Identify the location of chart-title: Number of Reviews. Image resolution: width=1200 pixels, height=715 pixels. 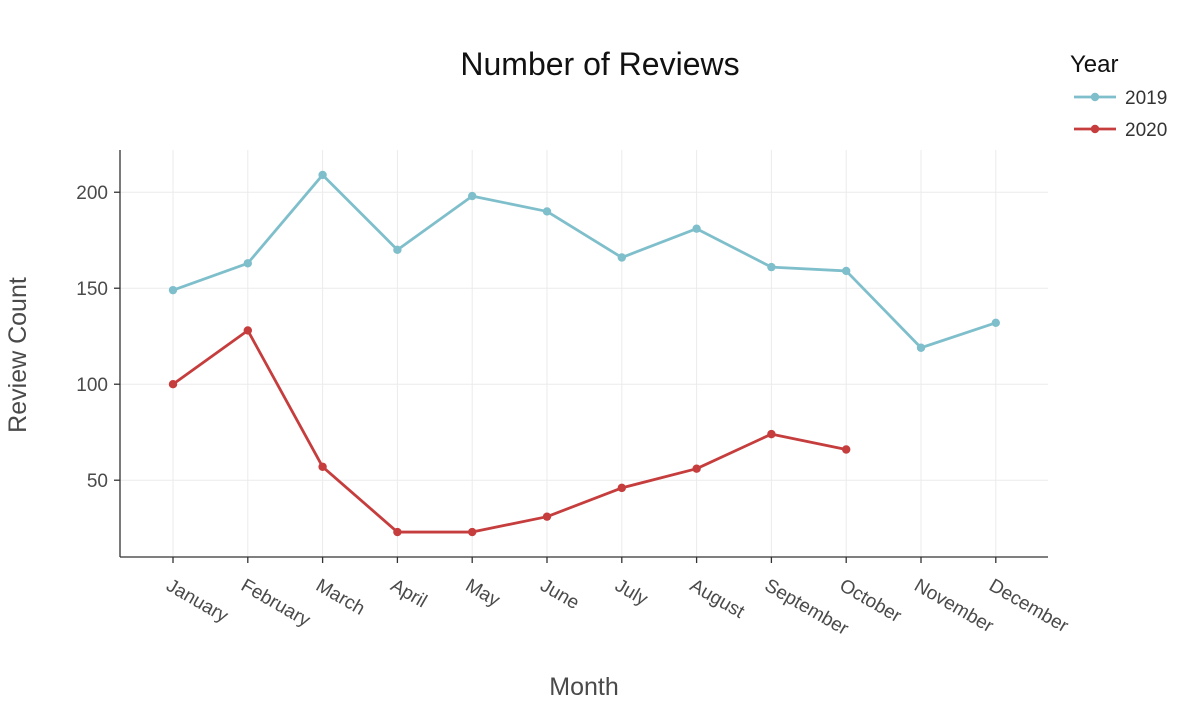
(599, 64).